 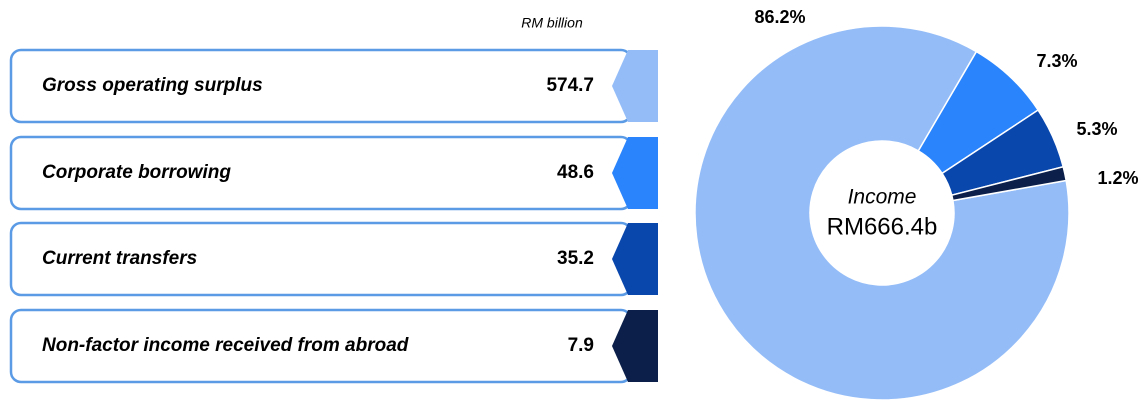 What do you see at coordinates (225, 345) in the screenshot?
I see `item-label: Non-factor income received from abroad` at bounding box center [225, 345].